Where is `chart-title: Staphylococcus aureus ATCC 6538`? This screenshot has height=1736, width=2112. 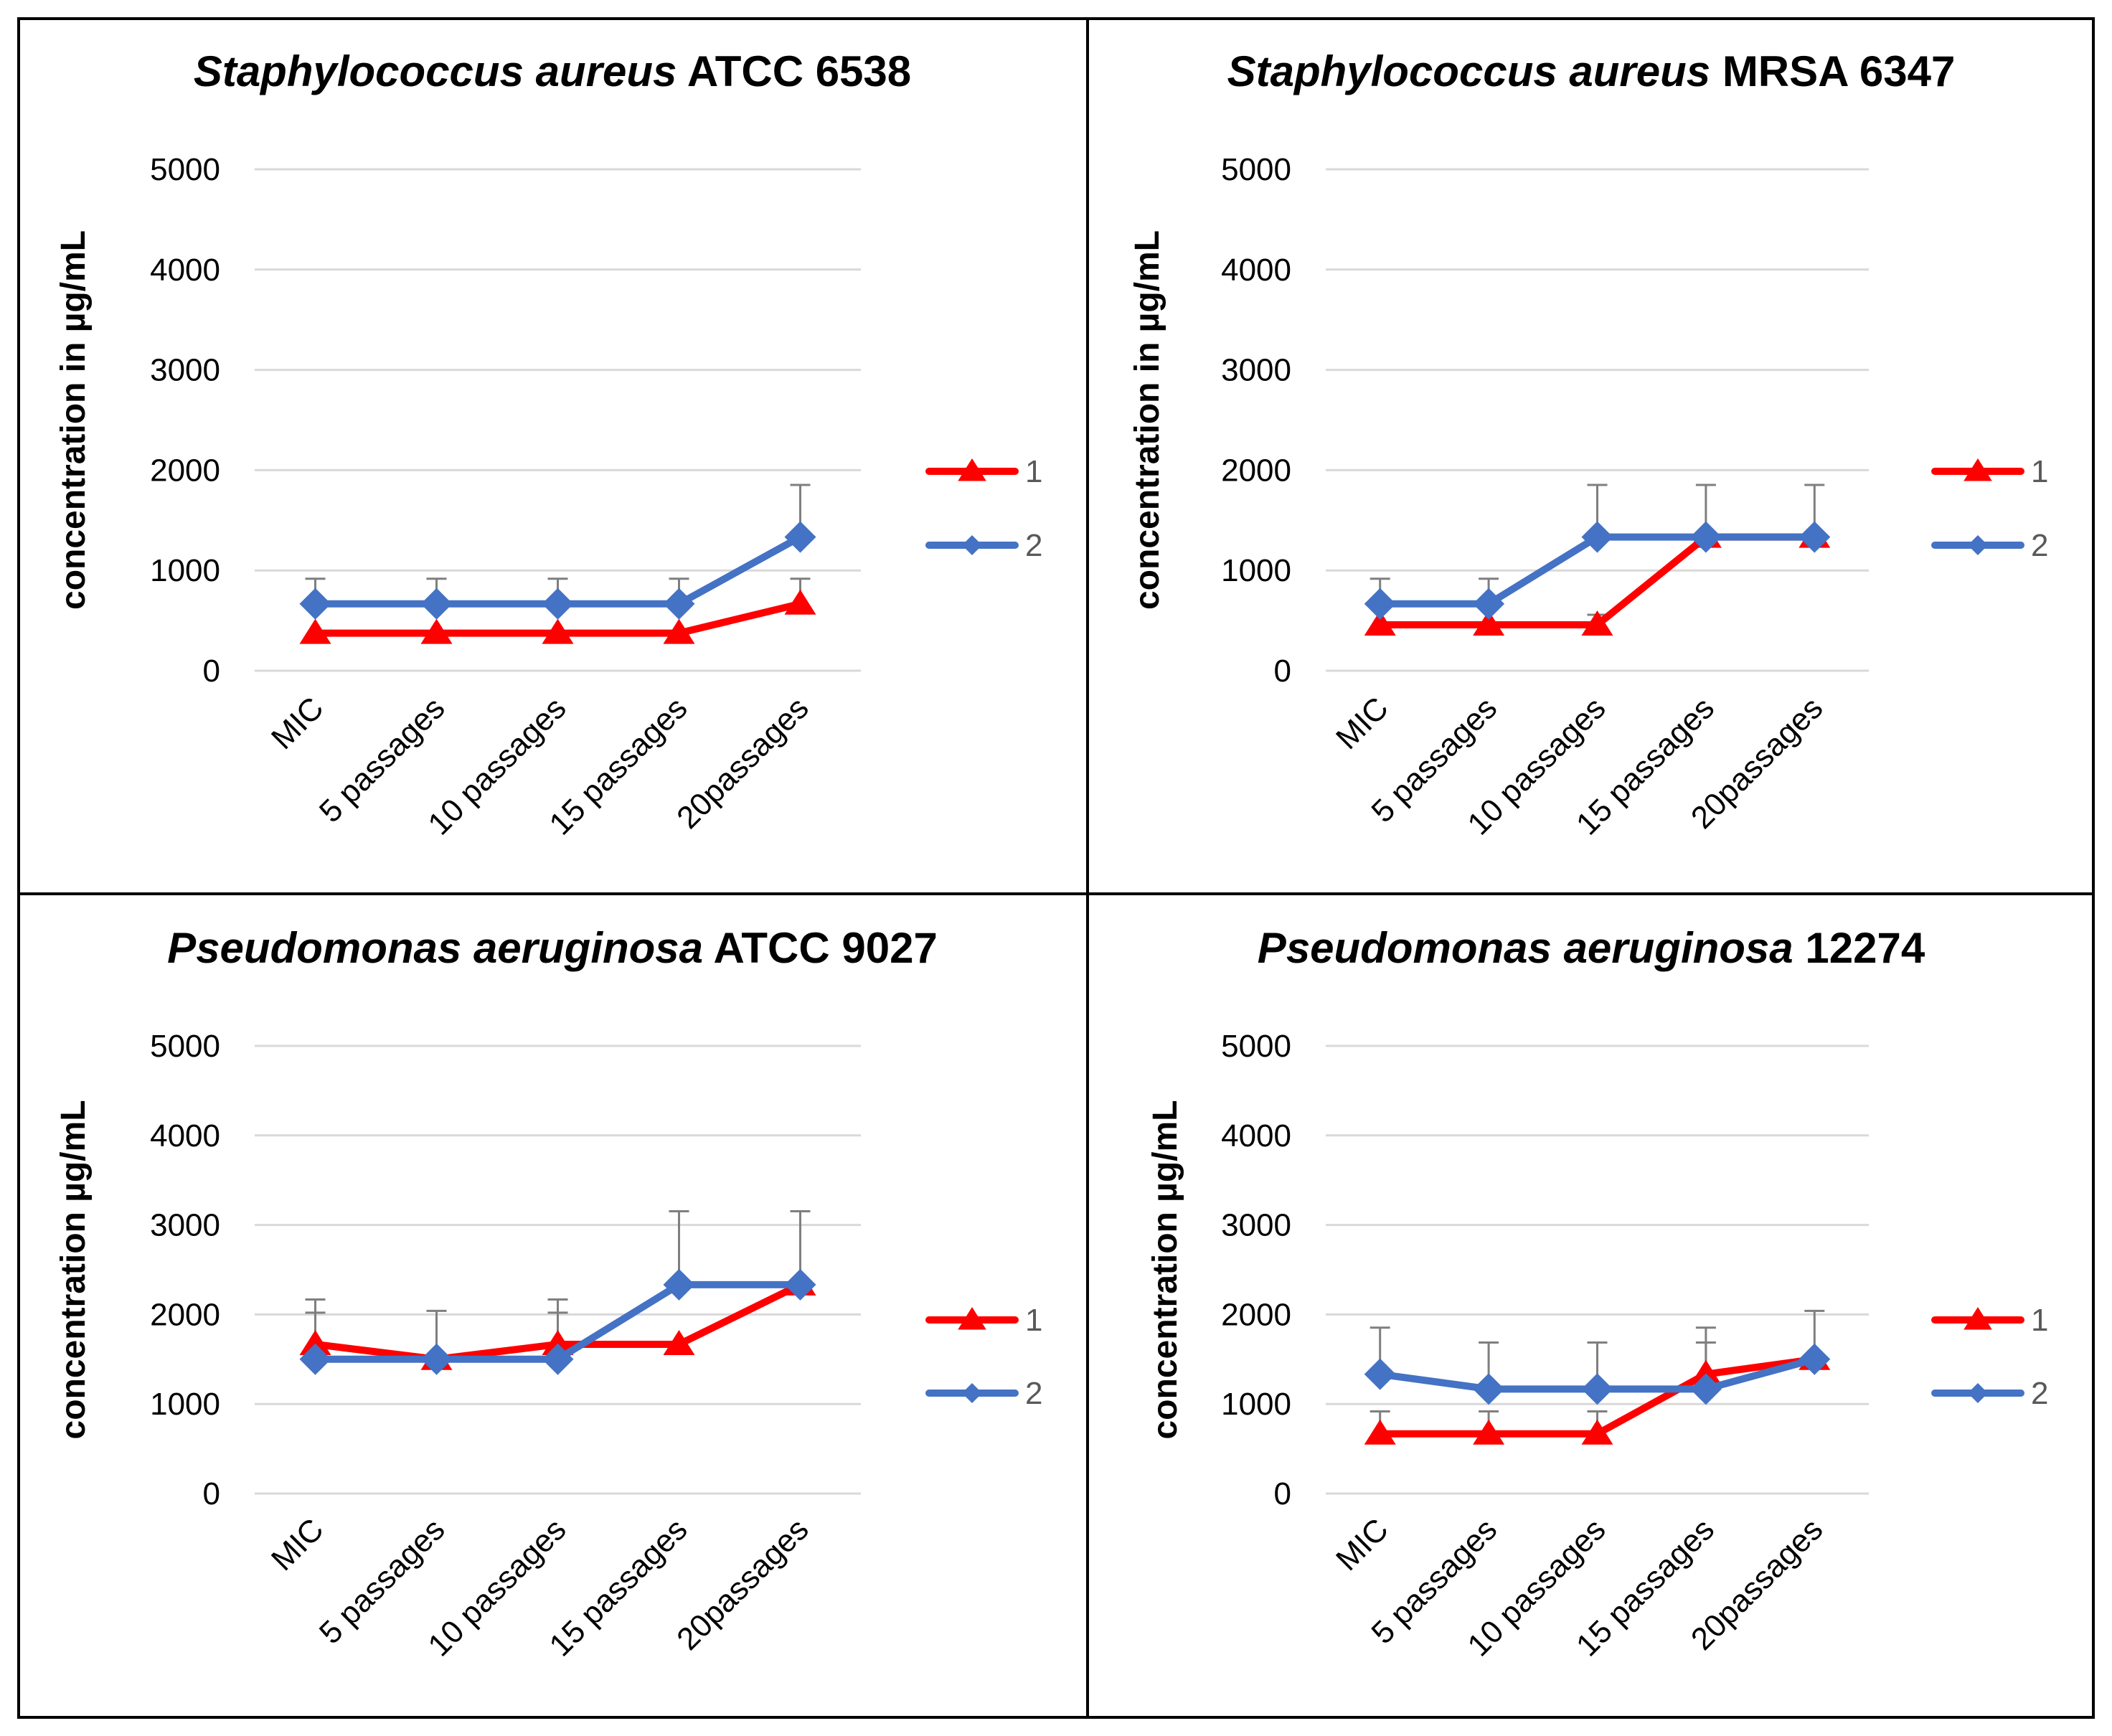 chart-title: Staphylococcus aureus ATCC 6538 is located at coordinates (552, 71).